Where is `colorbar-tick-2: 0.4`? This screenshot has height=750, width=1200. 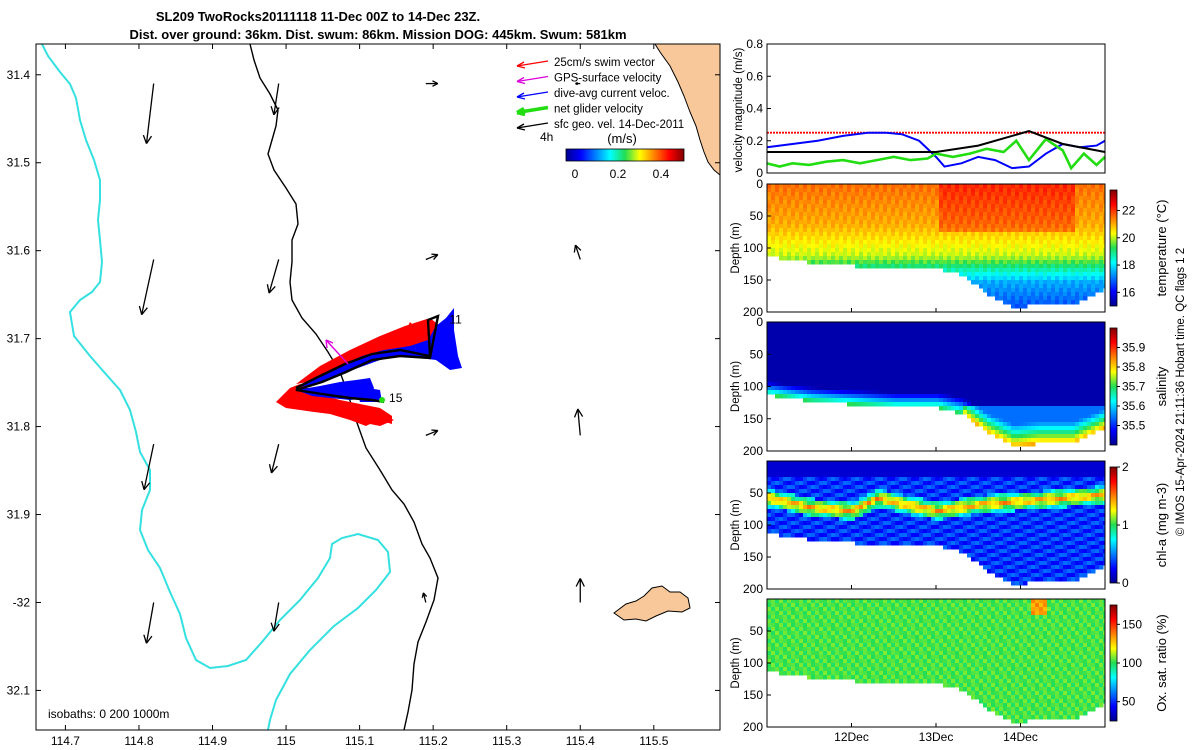 colorbar-tick-2: 0.4 is located at coordinates (661, 174).